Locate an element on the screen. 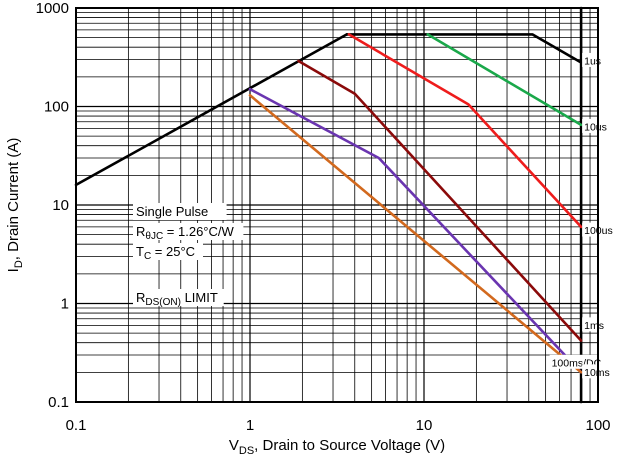 This screenshot has height=464, width=634. annotation-thermal-resistance: RθJC = 1.26°C/W is located at coordinates (185, 233).